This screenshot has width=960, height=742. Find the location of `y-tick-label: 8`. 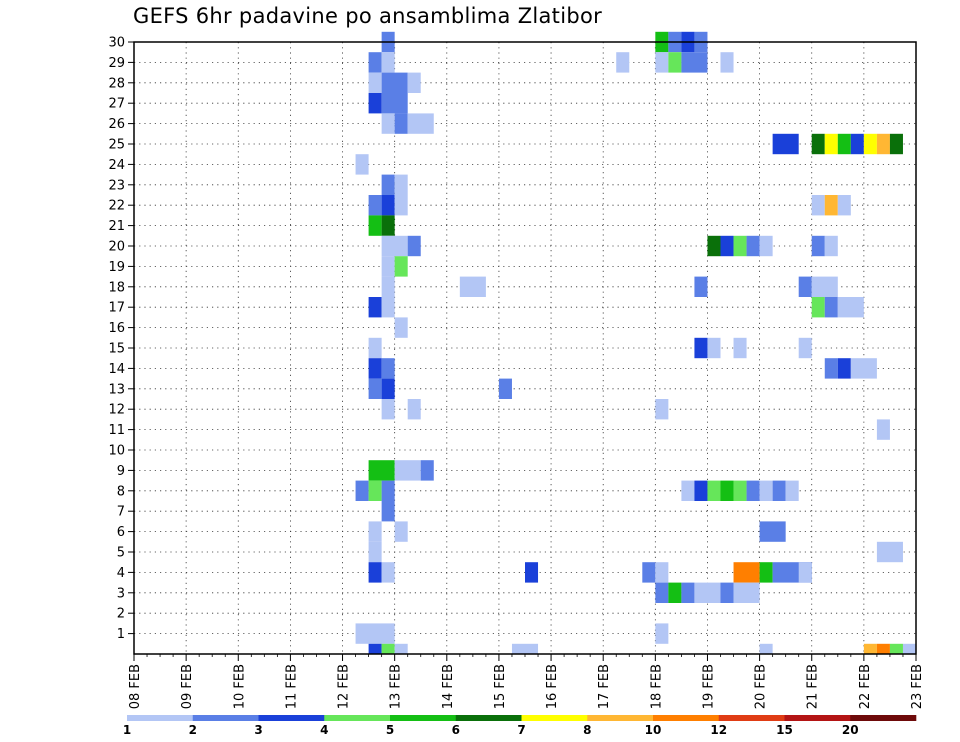

y-tick-label: 8 is located at coordinates (121, 491).